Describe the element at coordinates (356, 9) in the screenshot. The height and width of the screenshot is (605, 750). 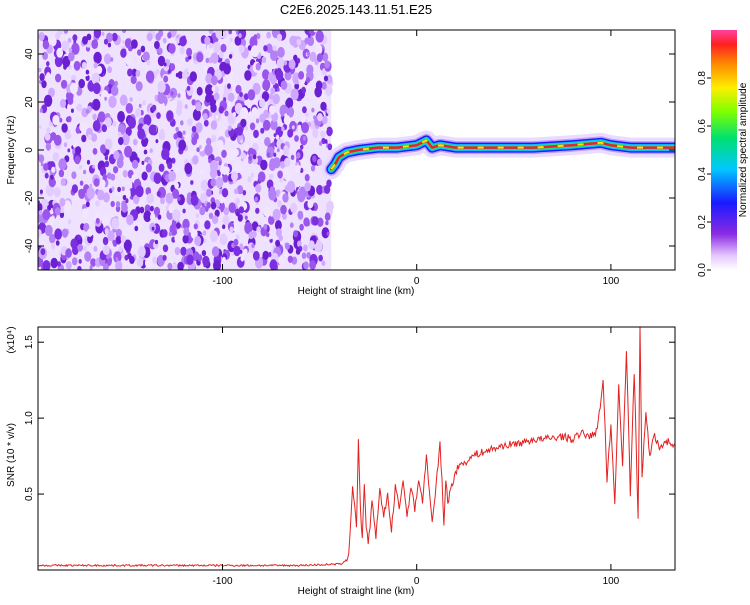
I see `chart-title: C2E6.2025.143.11.51.E25` at that location.